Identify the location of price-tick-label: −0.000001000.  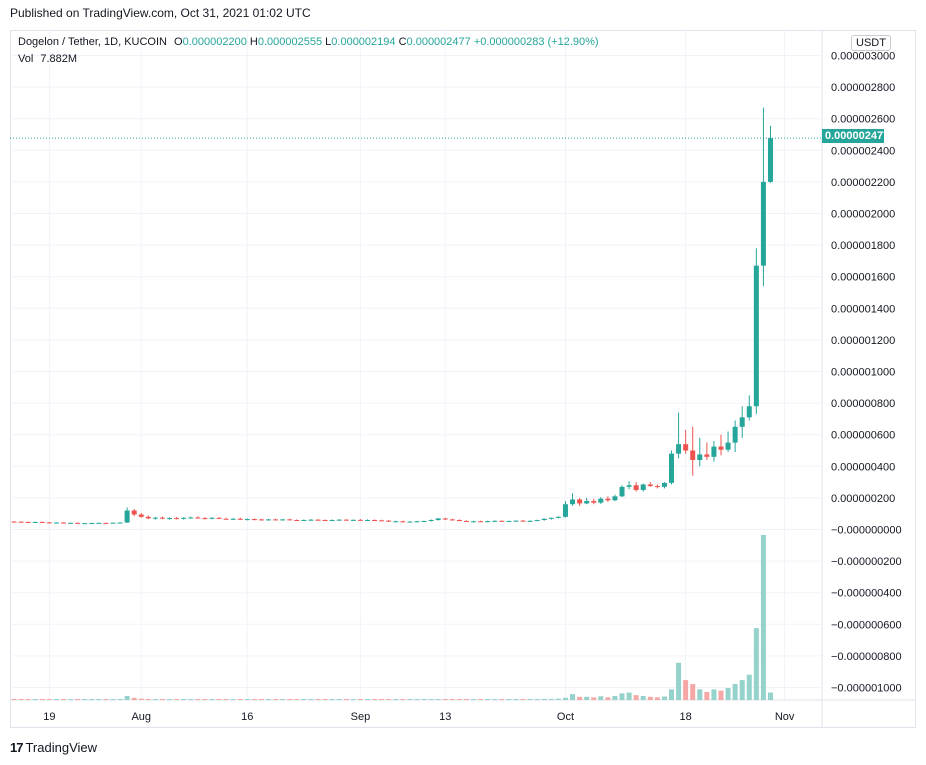
(866, 689).